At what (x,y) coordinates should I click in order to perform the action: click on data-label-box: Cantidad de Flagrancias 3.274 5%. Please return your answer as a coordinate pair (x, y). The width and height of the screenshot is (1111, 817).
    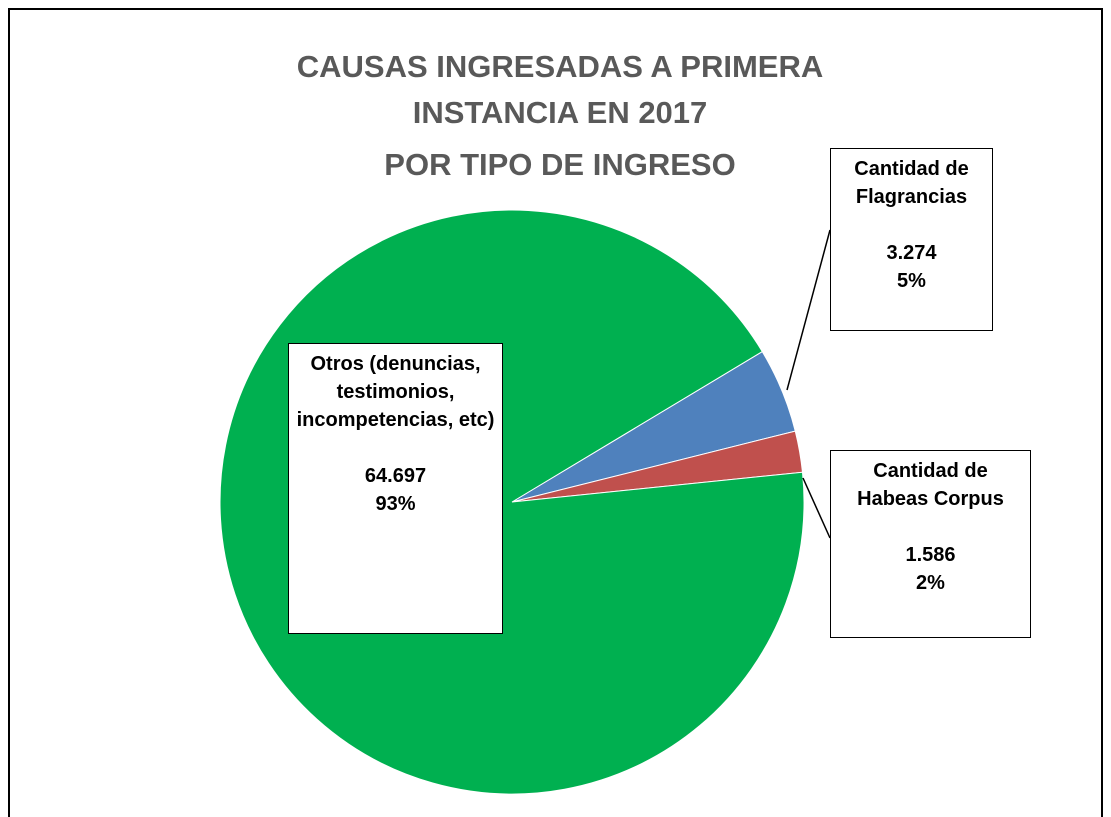
    Looking at the image, I should click on (911, 239).